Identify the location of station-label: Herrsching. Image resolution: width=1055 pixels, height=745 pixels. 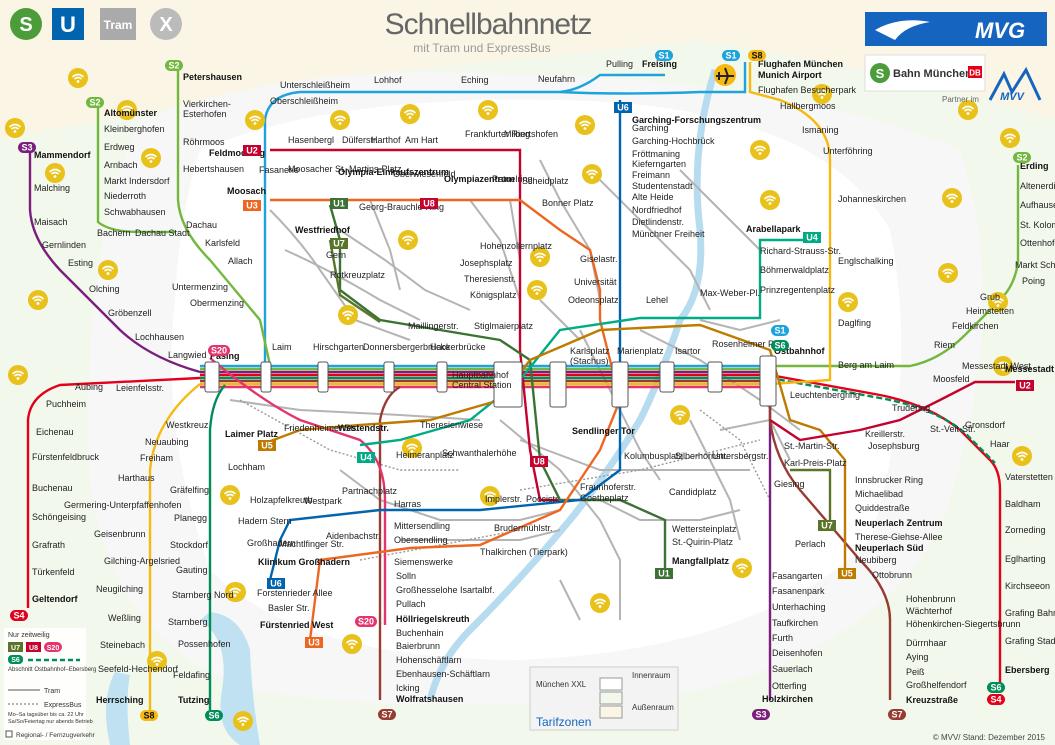
(120, 700).